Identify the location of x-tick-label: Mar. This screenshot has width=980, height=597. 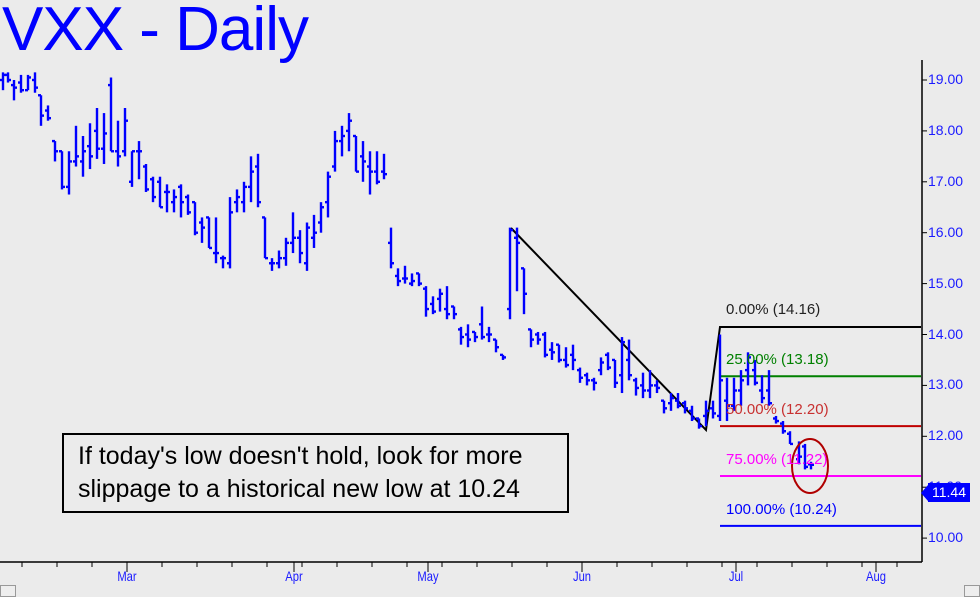
(127, 576).